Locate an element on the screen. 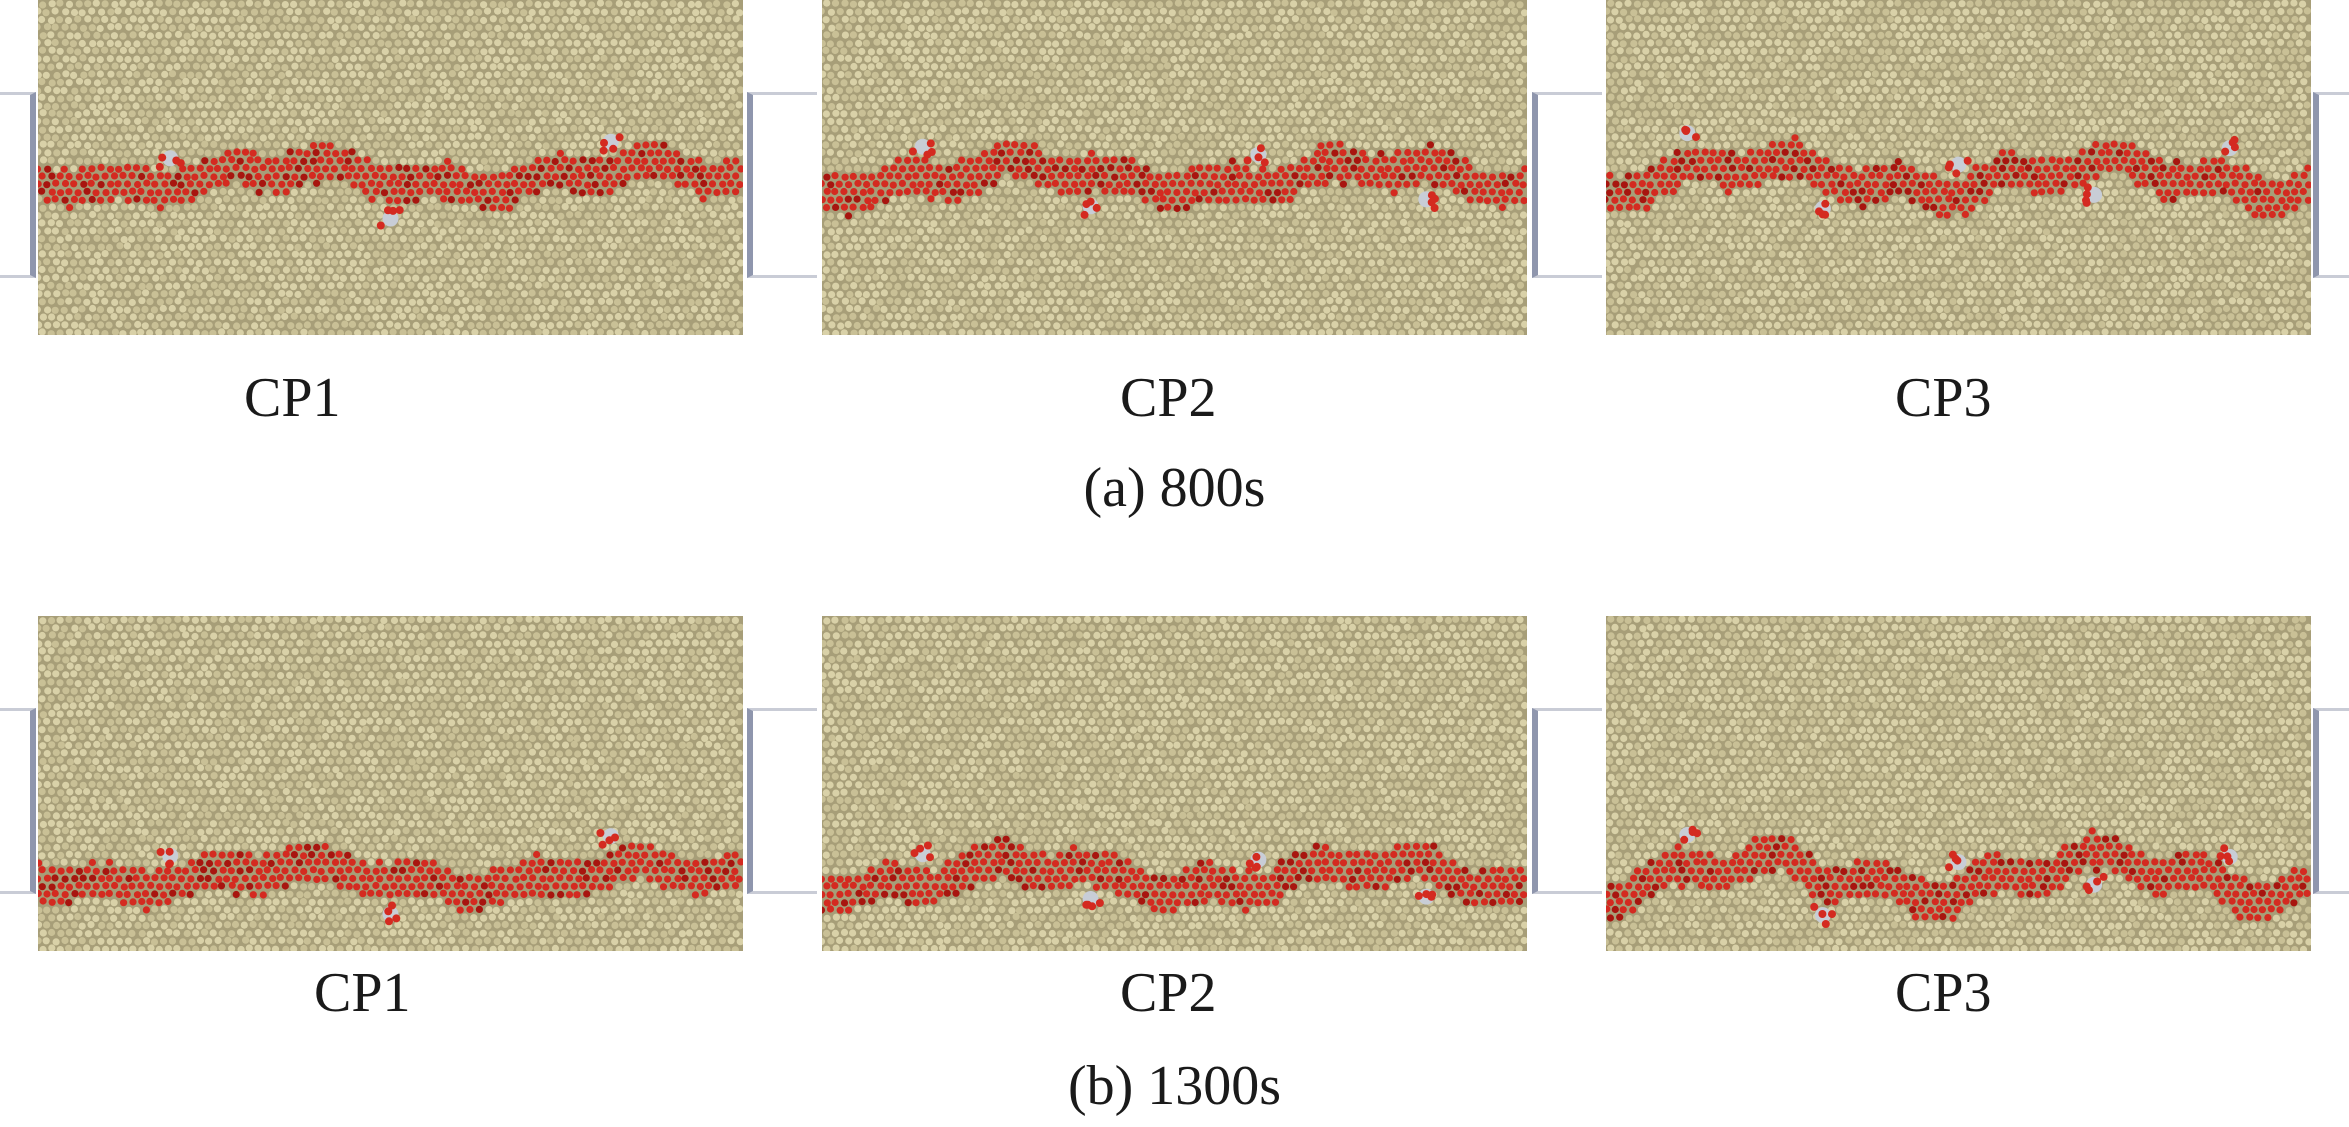 The width and height of the screenshot is (2349, 1127). panel-label-a-cp3: CP3 is located at coordinates (1943, 398).